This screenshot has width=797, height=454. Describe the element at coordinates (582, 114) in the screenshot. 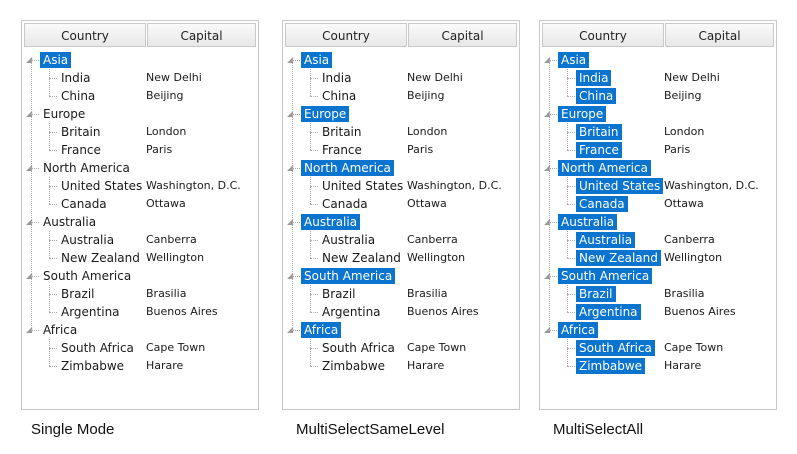

I see `continent-label: Europe` at that location.